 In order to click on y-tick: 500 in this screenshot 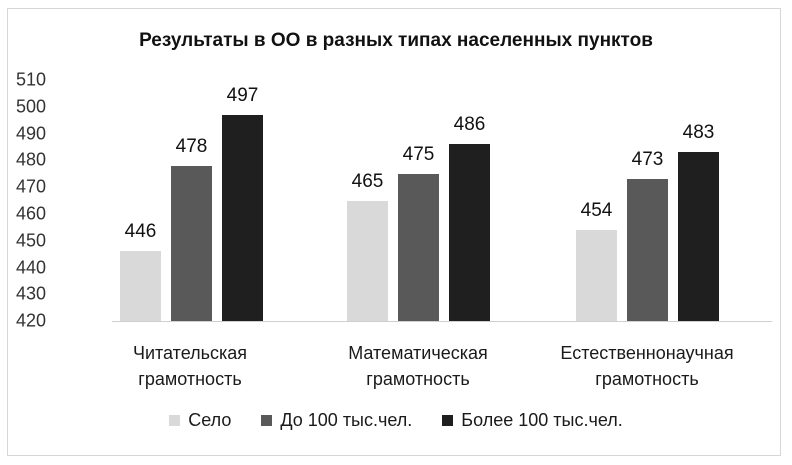, I will do `click(31, 106)`.